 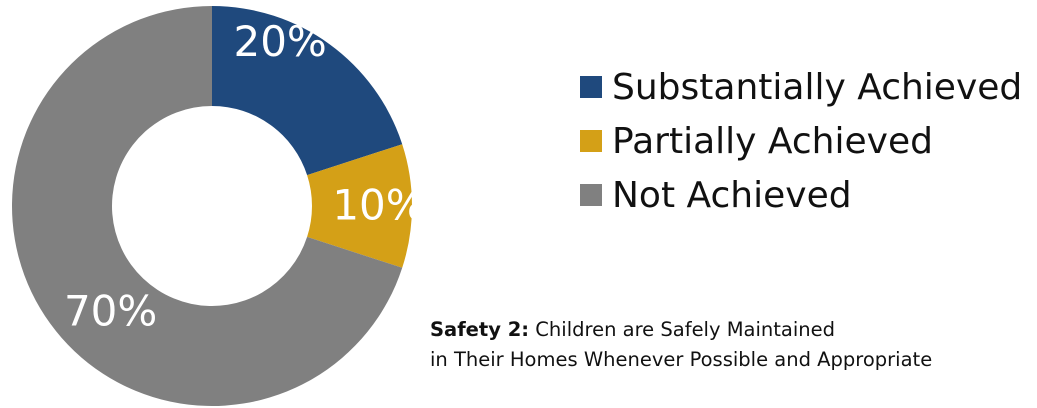 What do you see at coordinates (732, 195) in the screenshot?
I see `legend-label: Not Achieved` at bounding box center [732, 195].